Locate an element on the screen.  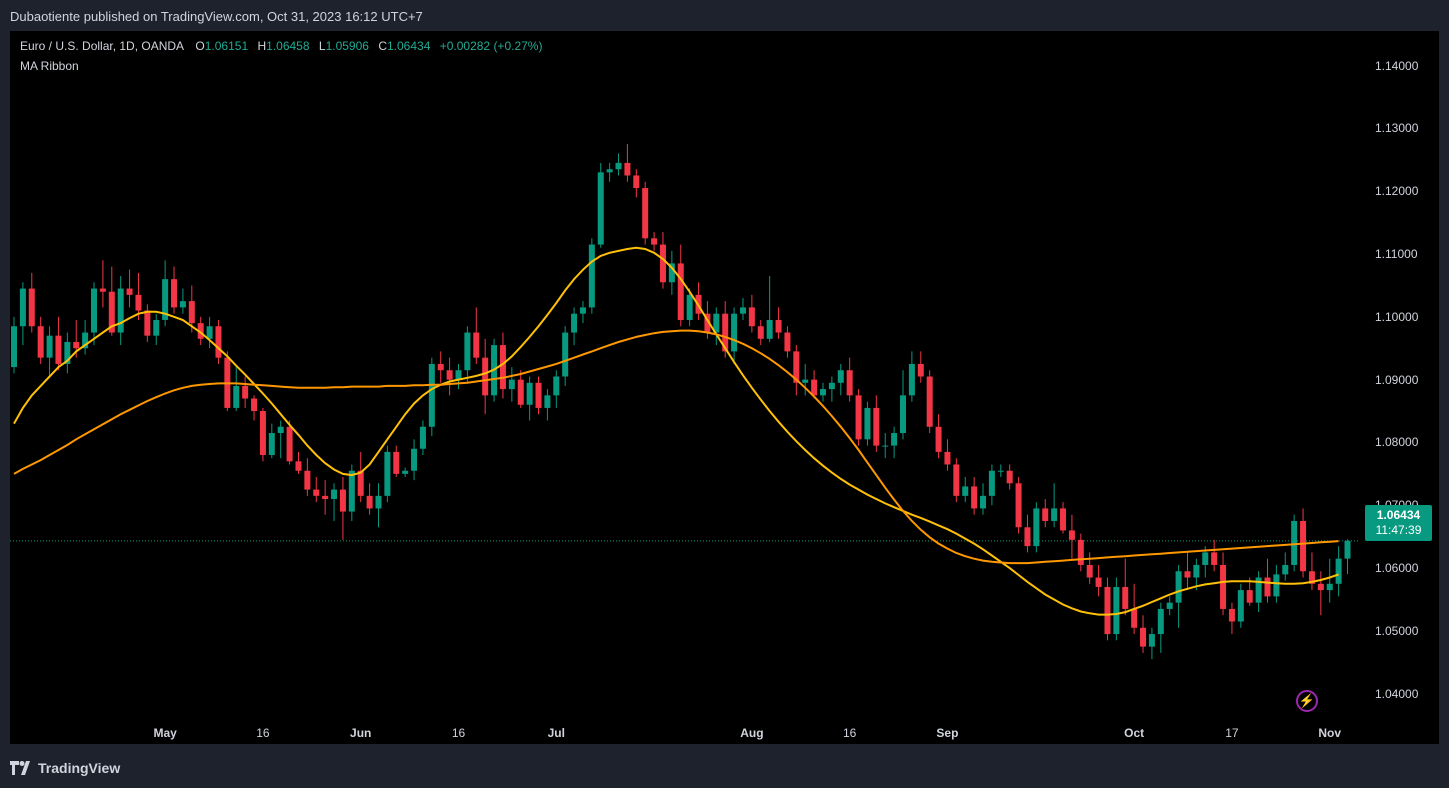
close-value: 1.06434 is located at coordinates (408, 46).